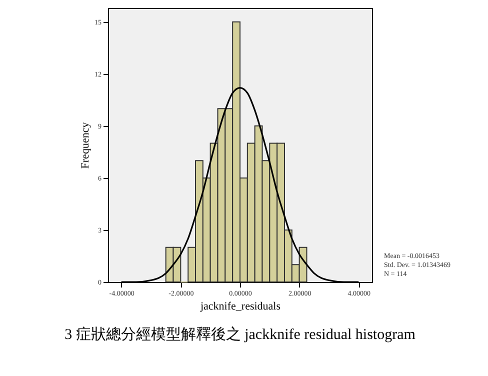 Image resolution: width=488 pixels, height=376 pixels. What do you see at coordinates (240, 306) in the screenshot?
I see `x-axis-title: jacknife_residuals` at bounding box center [240, 306].